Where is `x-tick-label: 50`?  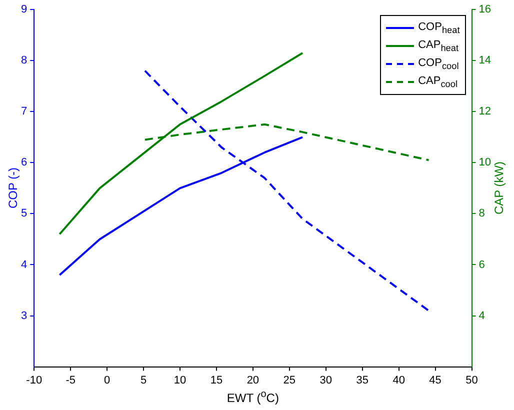 x-tick-label: 50 is located at coordinates (472, 380).